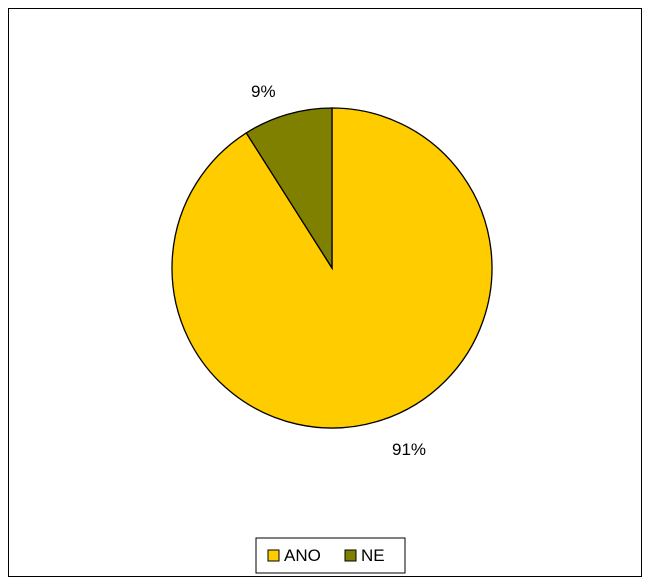 Image resolution: width=650 pixels, height=578 pixels. Describe the element at coordinates (409, 449) in the screenshot. I see `data-label-ano: 91%` at that location.